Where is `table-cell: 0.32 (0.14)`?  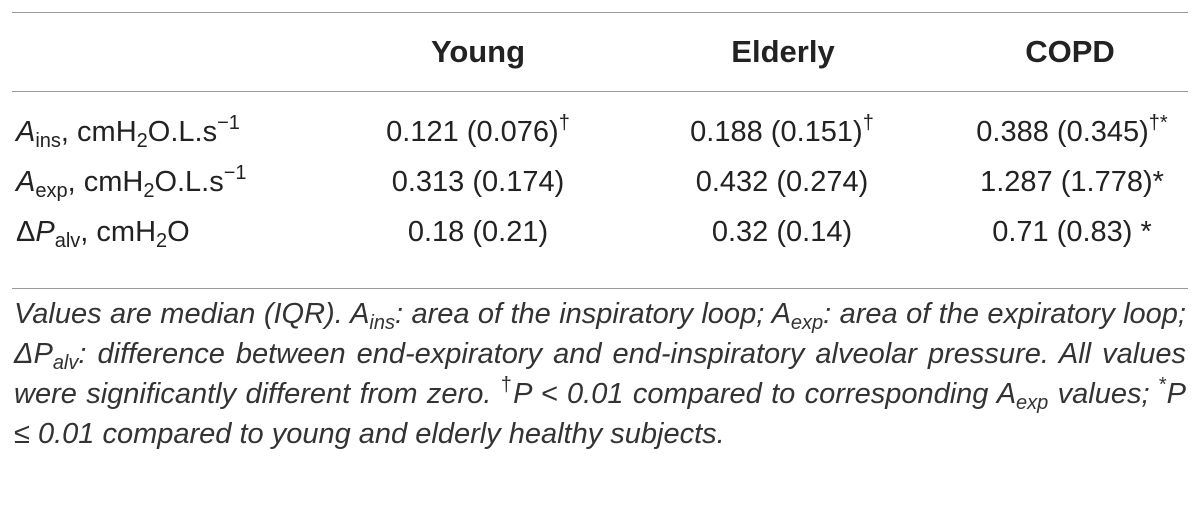 table-cell: 0.32 (0.14) is located at coordinates (782, 232).